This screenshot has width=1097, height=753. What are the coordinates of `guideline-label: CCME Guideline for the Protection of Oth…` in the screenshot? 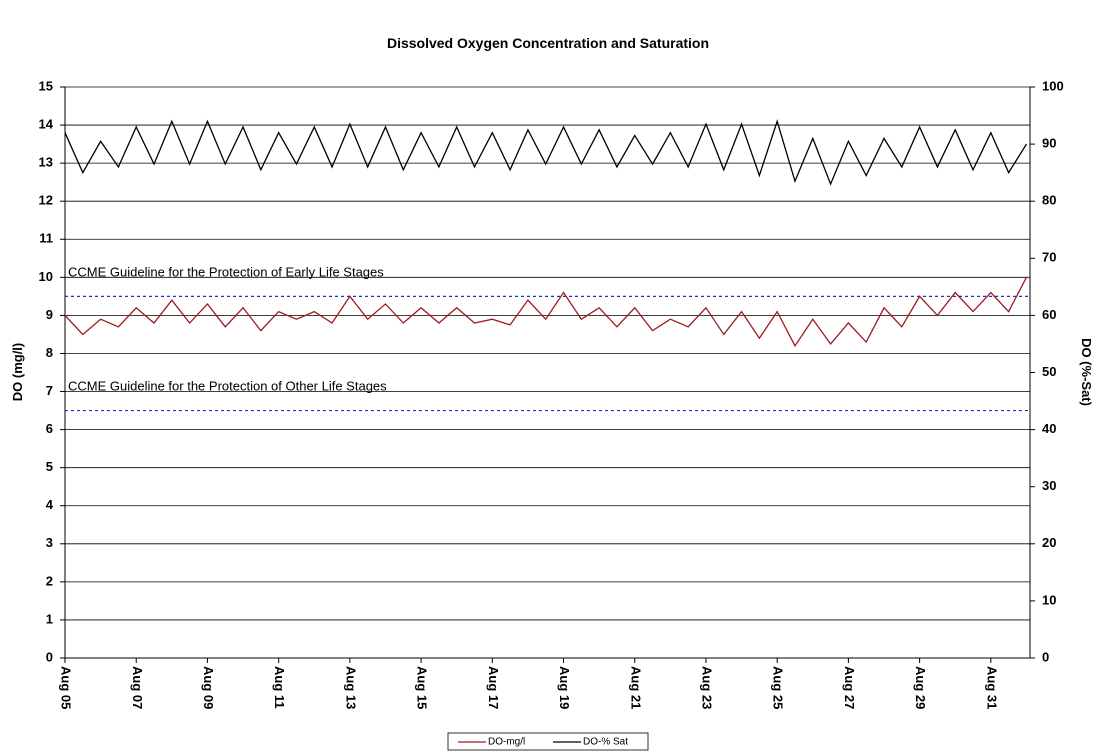 It's located at (227, 386).